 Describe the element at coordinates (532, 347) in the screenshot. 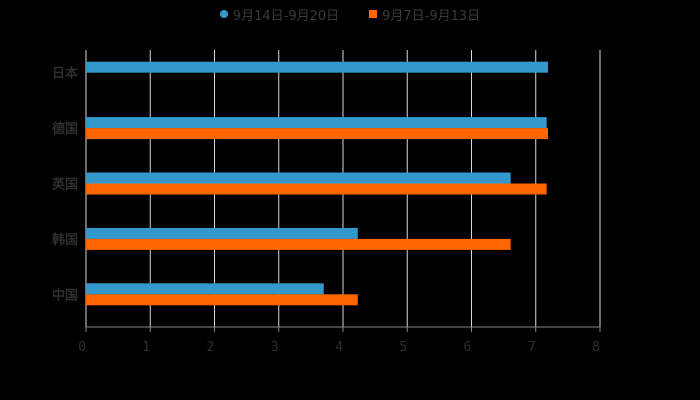

I see `x-tick-label: 7` at that location.